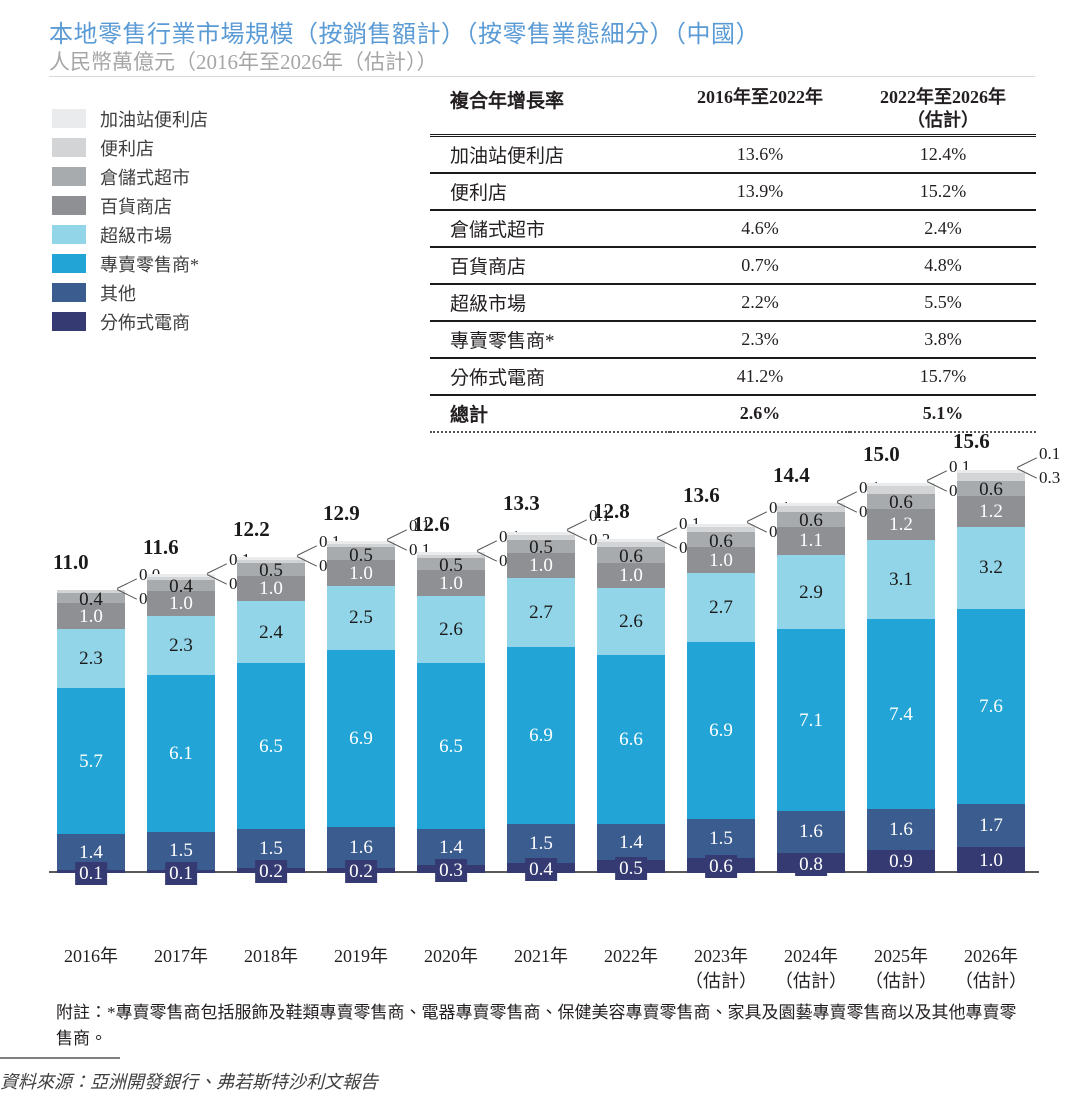 The width and height of the screenshot is (1080, 1101). Describe the element at coordinates (167, 263) in the screenshot. I see `legend-item: 專賣零售商*` at that location.